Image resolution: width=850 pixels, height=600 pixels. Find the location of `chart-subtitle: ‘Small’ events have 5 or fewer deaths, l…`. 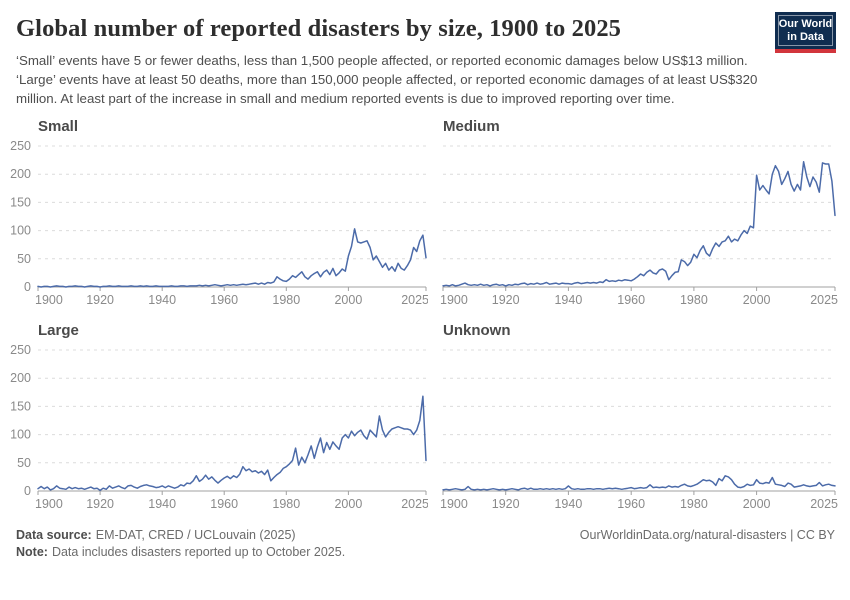

chart-subtitle: ‘Small’ events have 5 or fewer deaths, l… is located at coordinates (387, 79).